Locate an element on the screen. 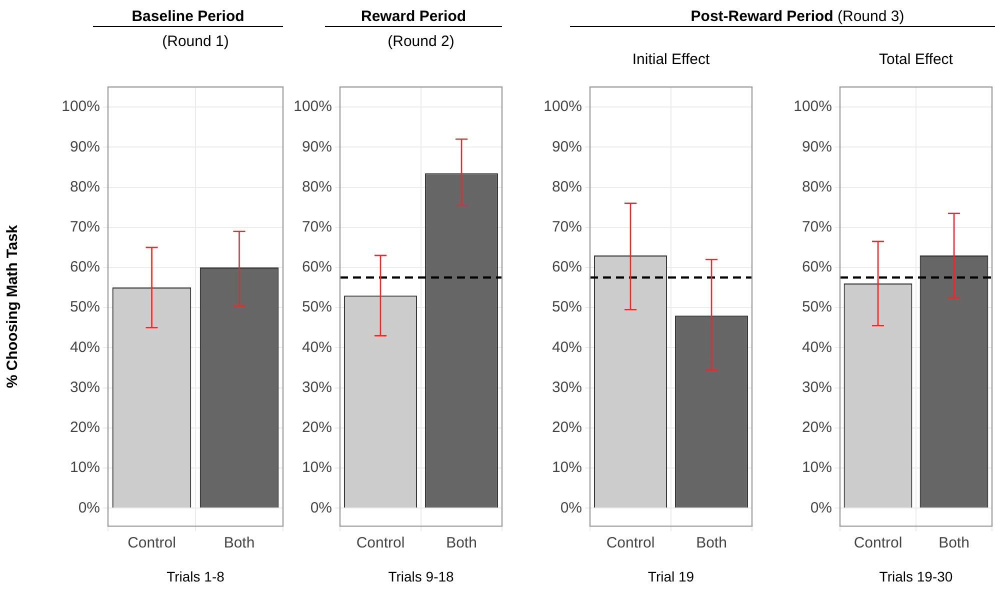 The image size is (995, 590). x-axis-title: Trials 9-18 is located at coordinates (421, 576).